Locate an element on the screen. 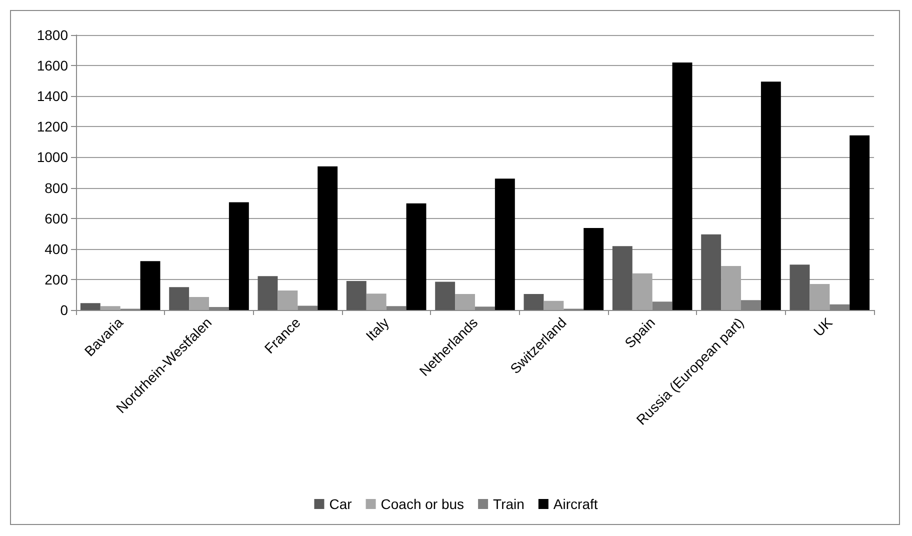 This screenshot has height=536, width=912. y-tick-label: 1200 is located at coordinates (52, 126).